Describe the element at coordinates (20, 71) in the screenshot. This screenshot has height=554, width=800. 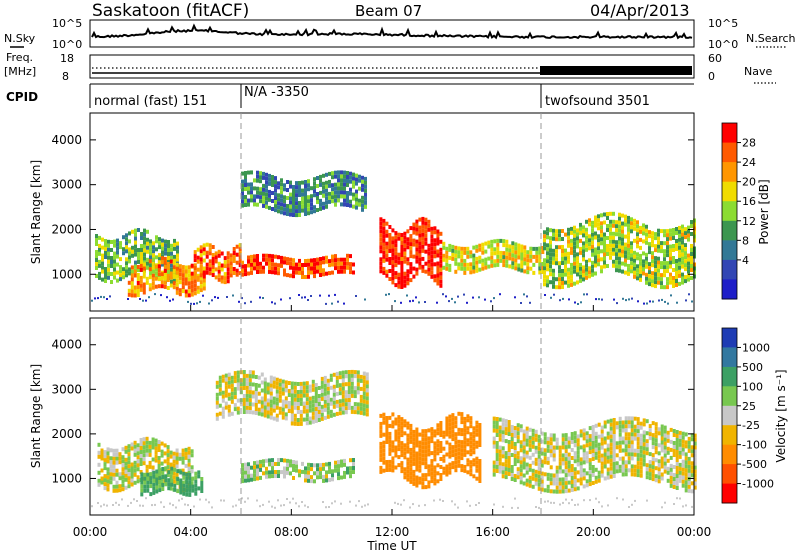
I see `freq-unit-label: [MHz]` at that location.